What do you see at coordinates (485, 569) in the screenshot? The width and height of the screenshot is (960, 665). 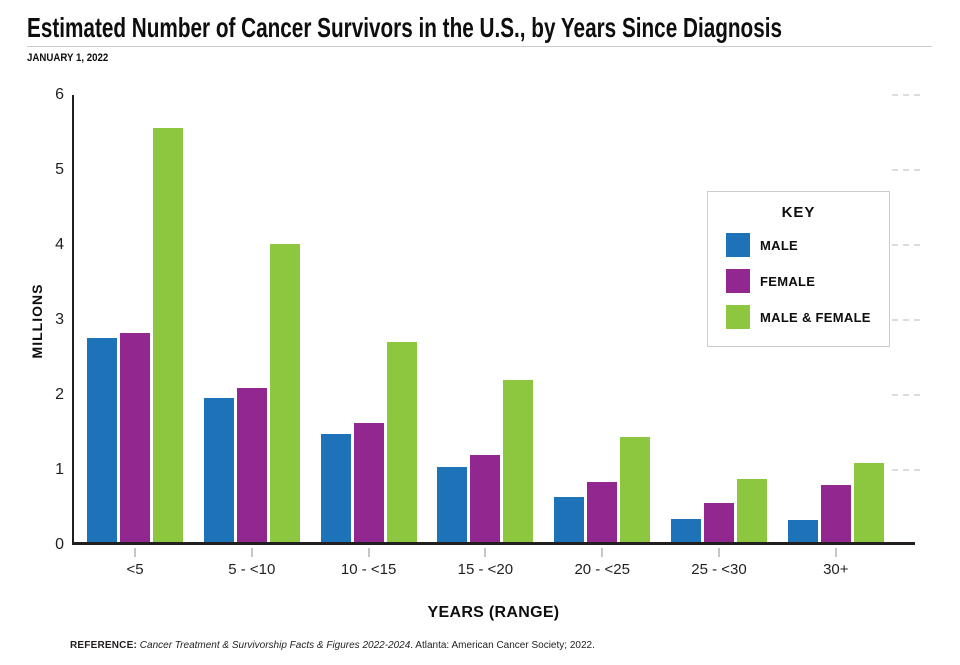 I see `x-label-15-20: 15 - <20` at bounding box center [485, 569].